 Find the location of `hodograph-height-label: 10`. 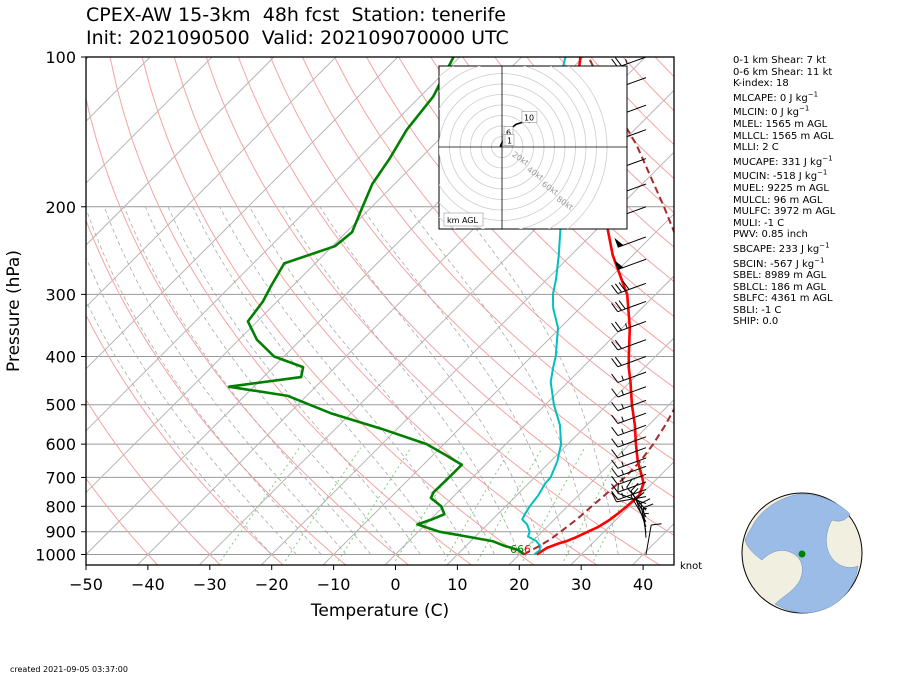

hodograph-height-label: 10 is located at coordinates (529, 117).